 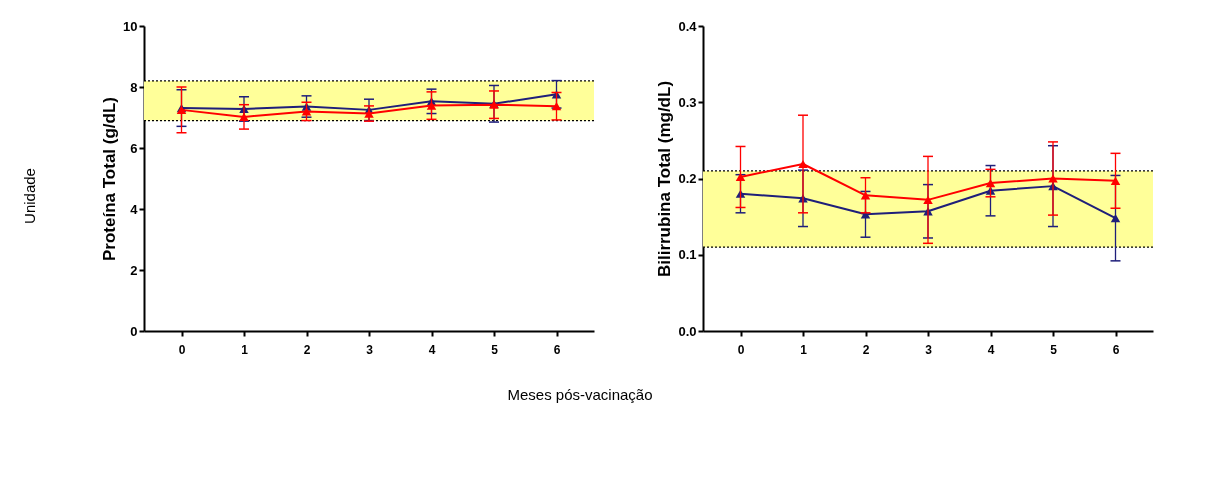 I want to click on y-tick-label: 2, so click(x=134, y=270).